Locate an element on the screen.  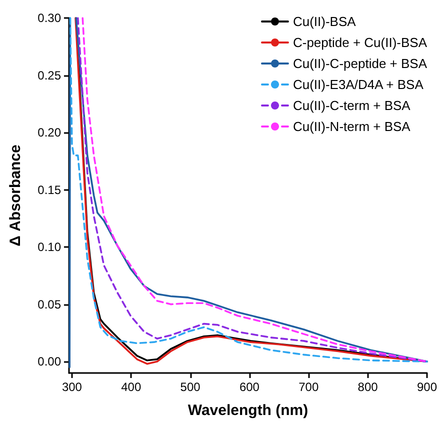
legend-label: C-peptide + Cu(II)-BSA is located at coordinates (360, 42).